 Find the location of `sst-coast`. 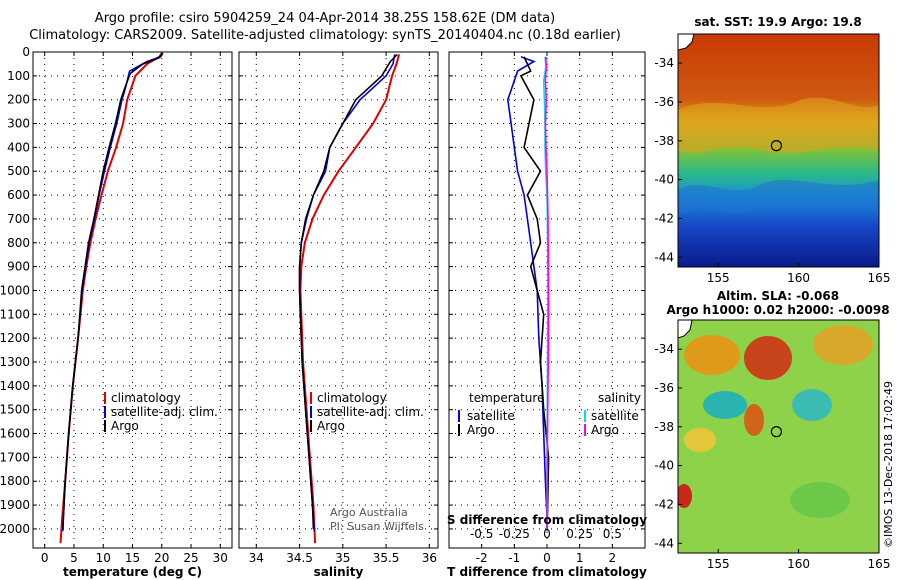

sst-coast is located at coordinates (686, 42).